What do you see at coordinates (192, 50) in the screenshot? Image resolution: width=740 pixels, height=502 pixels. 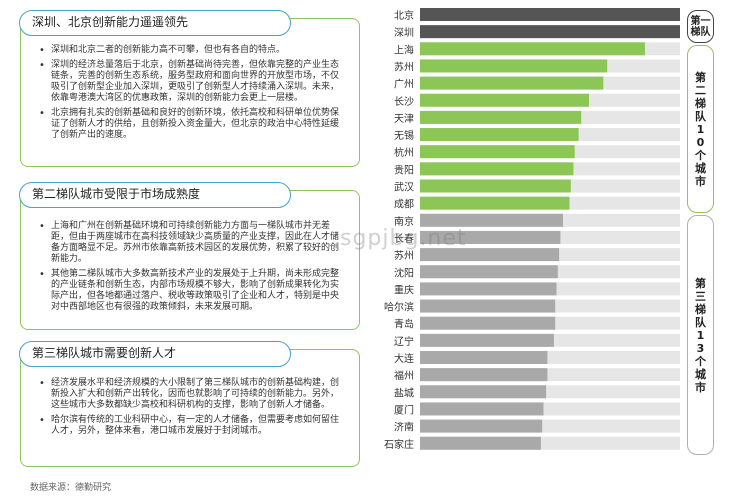 I see `bullet-item: 深圳和北京二者的创新能力高不可攀，但也有各自的特点。` at bounding box center [192, 50].